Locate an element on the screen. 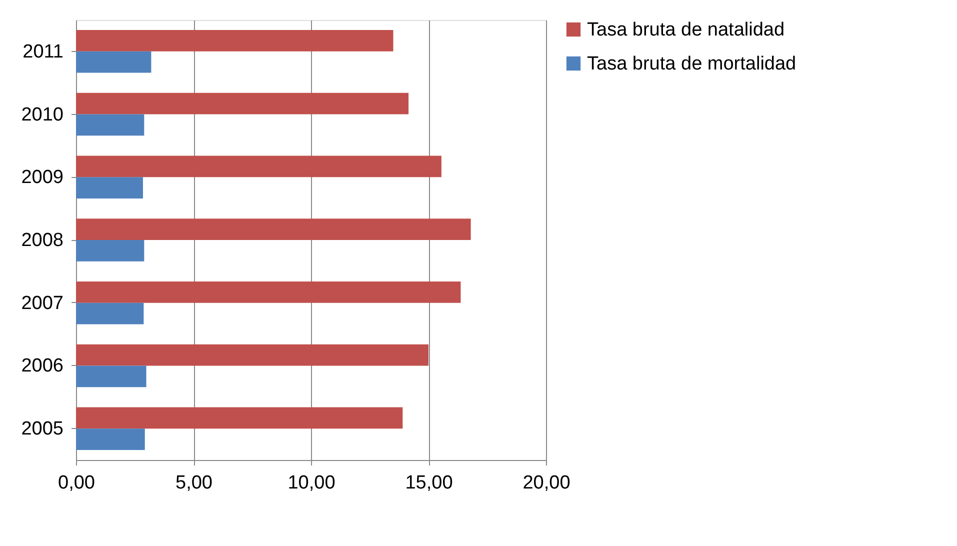 Image resolution: width=957 pixels, height=546 pixels. y-tick-label: 2006 is located at coordinates (42, 366).